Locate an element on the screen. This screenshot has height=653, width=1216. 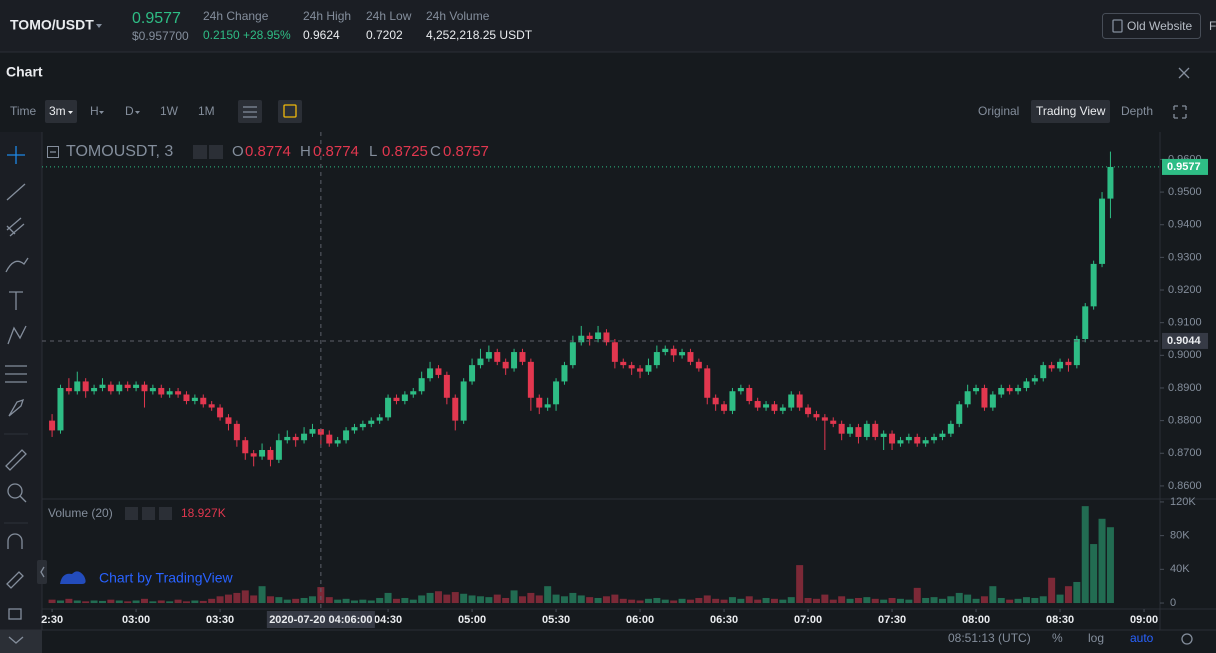
fib-tool is located at coordinates (15, 227).